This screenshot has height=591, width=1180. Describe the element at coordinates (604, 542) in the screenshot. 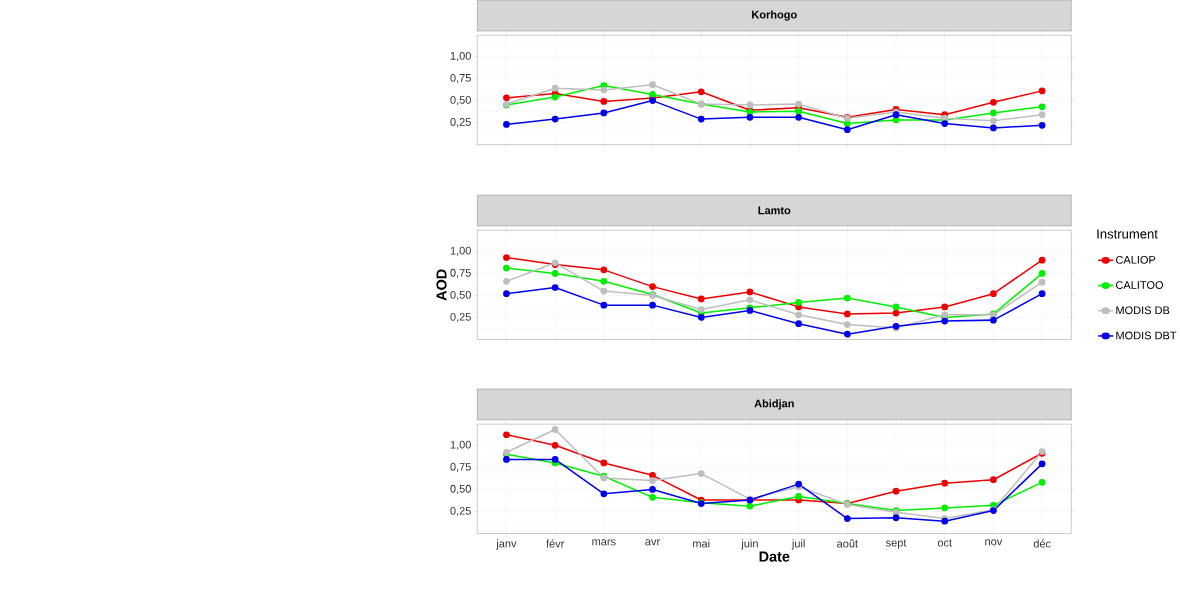

I see `x-tick-label: mars` at that location.